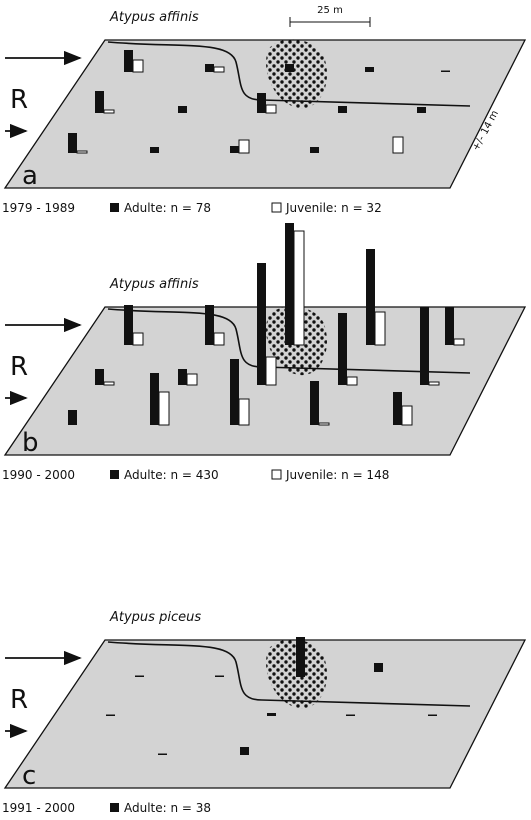 Image resolution: width=531 pixels, height=820 pixels. I want to click on period: 1979 - 1989, so click(38, 208).